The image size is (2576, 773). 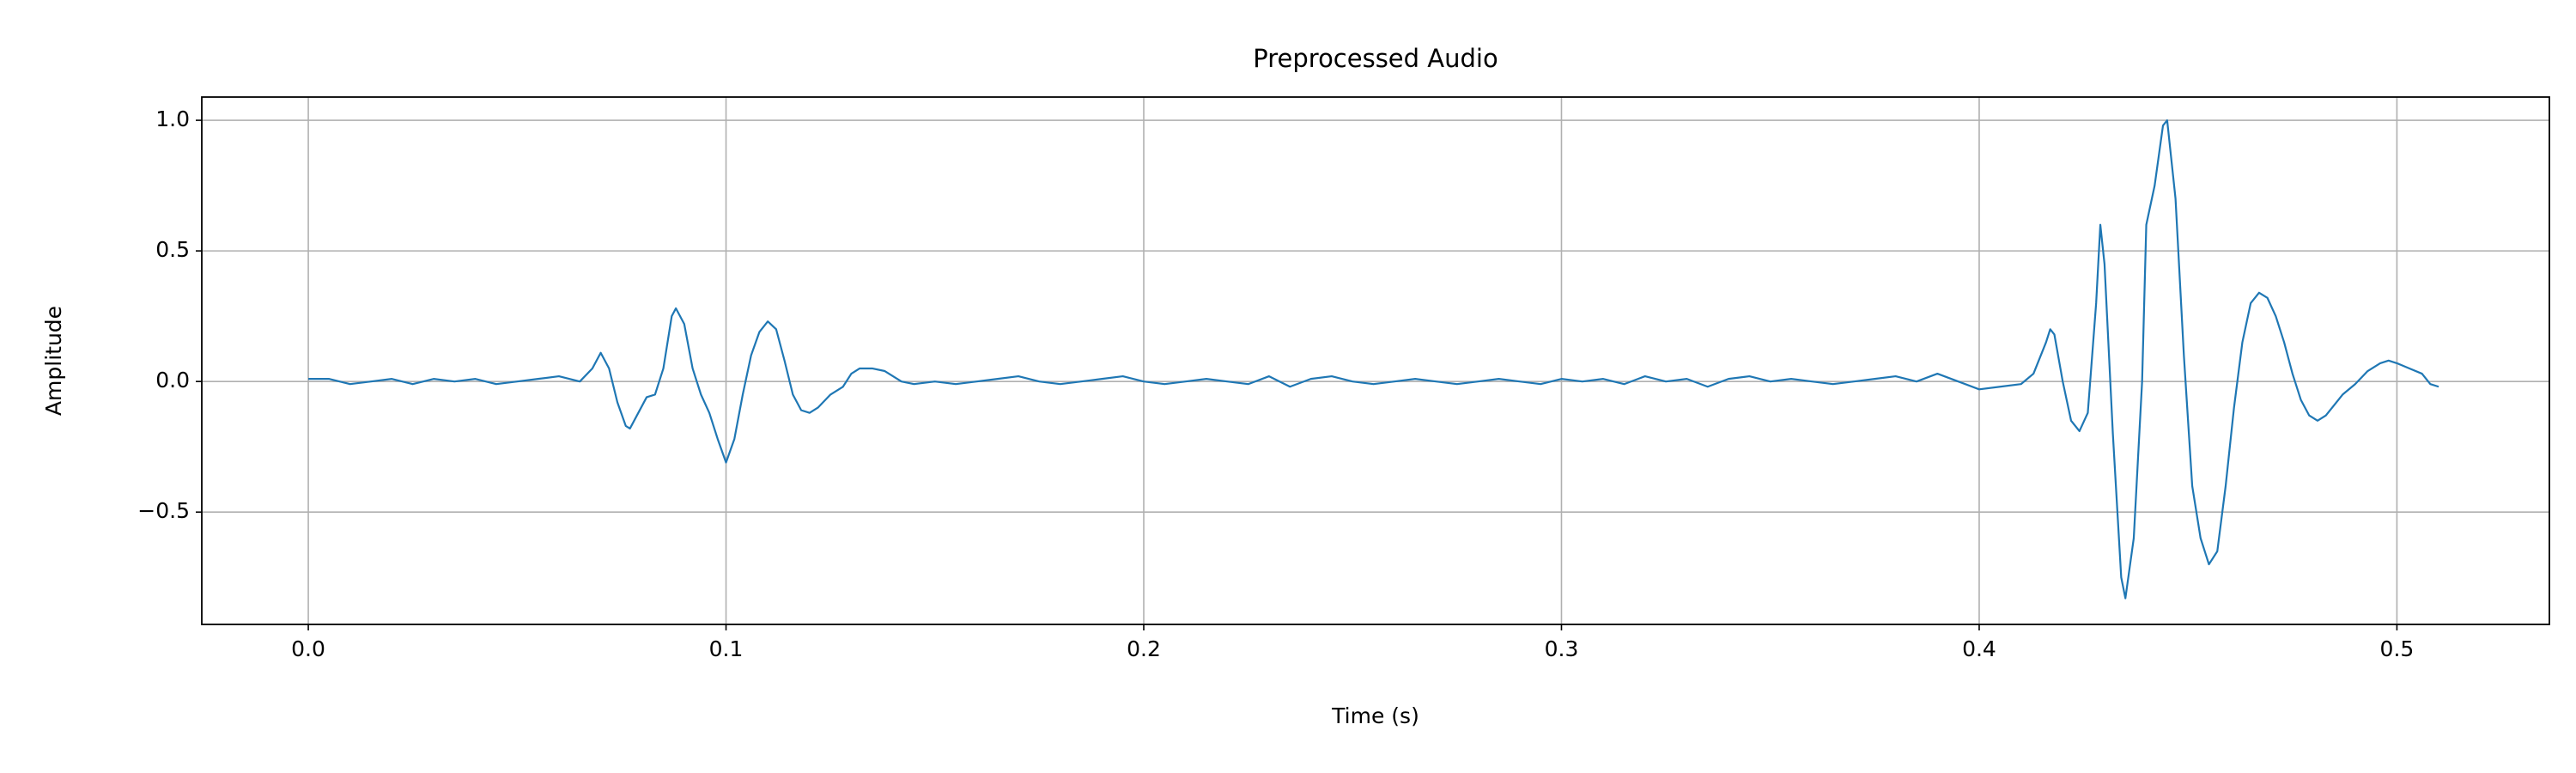 I want to click on y-tick-label: −0.5, so click(x=164, y=511).